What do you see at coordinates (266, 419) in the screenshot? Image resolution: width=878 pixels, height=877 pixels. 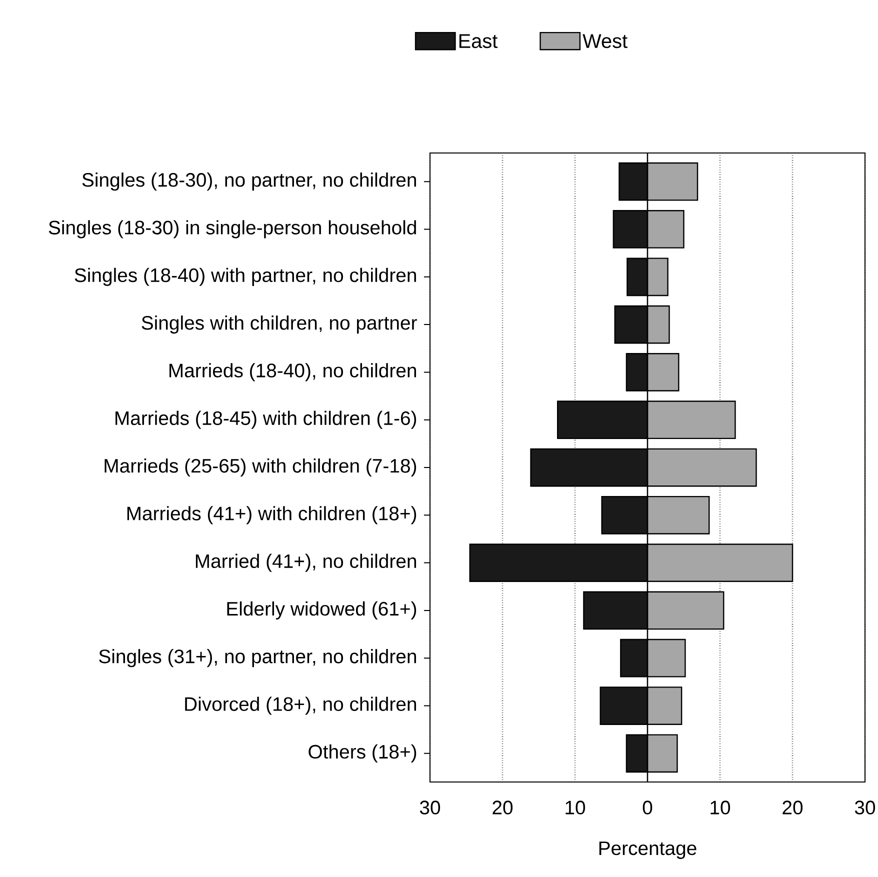 I see `y-tick-label: Marrieds (18-45) with children (1-6)` at bounding box center [266, 419].